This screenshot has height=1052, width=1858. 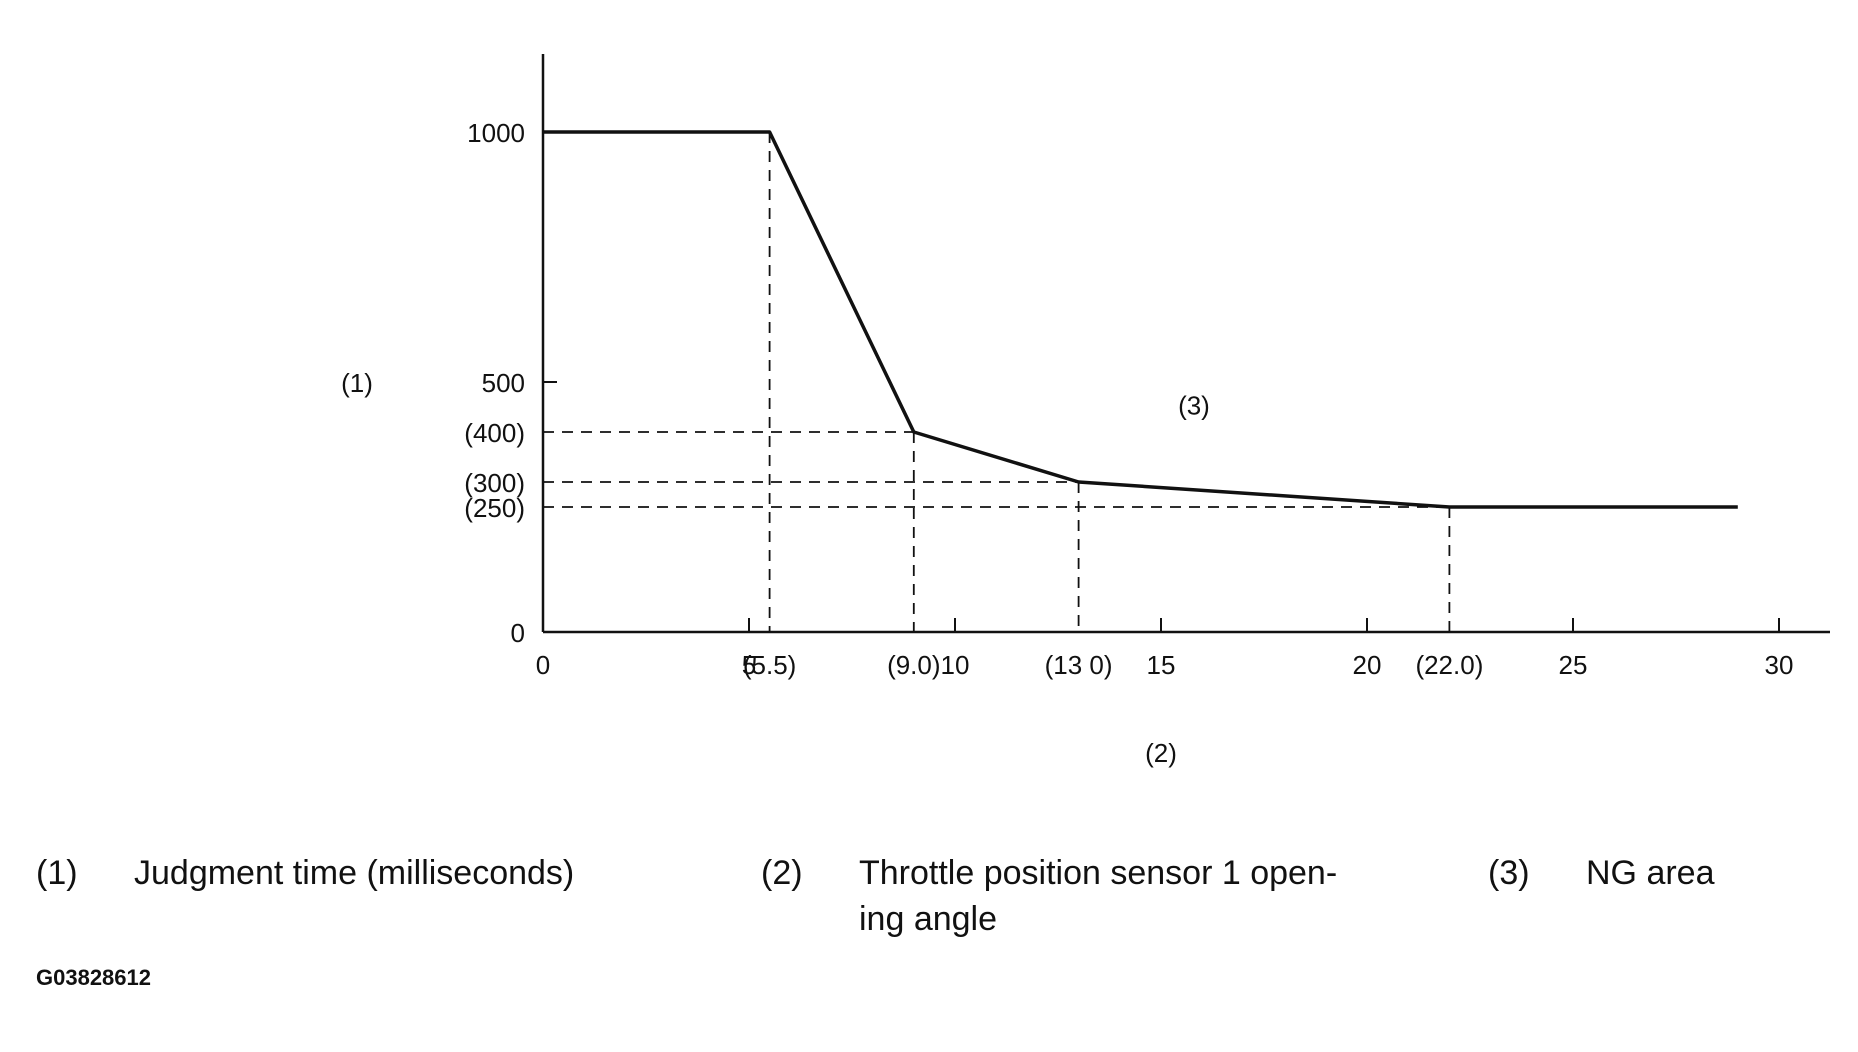 I want to click on x-marked-label: (22.0), so click(x=1449, y=665).